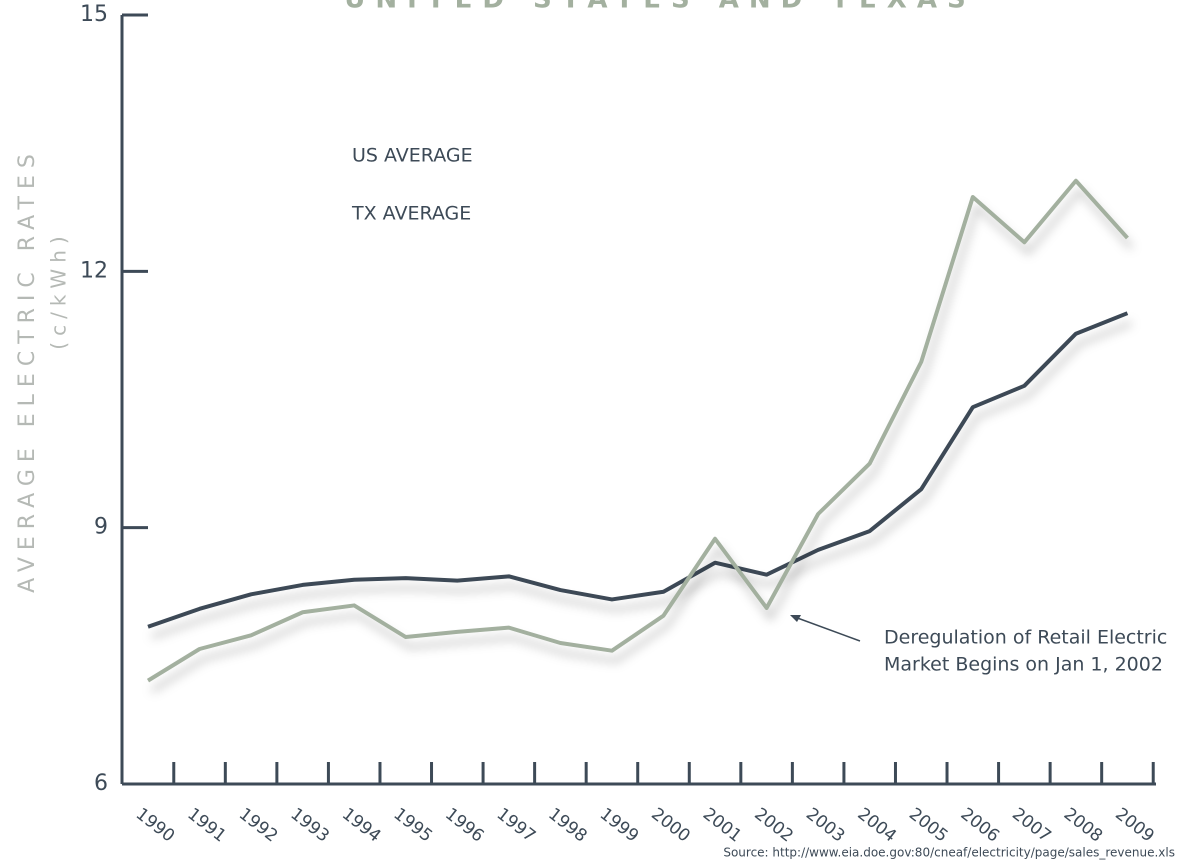 This screenshot has width=1187, height=865. What do you see at coordinates (659, 7) in the screenshot?
I see `chart-title: UNITED STATES AND TEXAS` at bounding box center [659, 7].